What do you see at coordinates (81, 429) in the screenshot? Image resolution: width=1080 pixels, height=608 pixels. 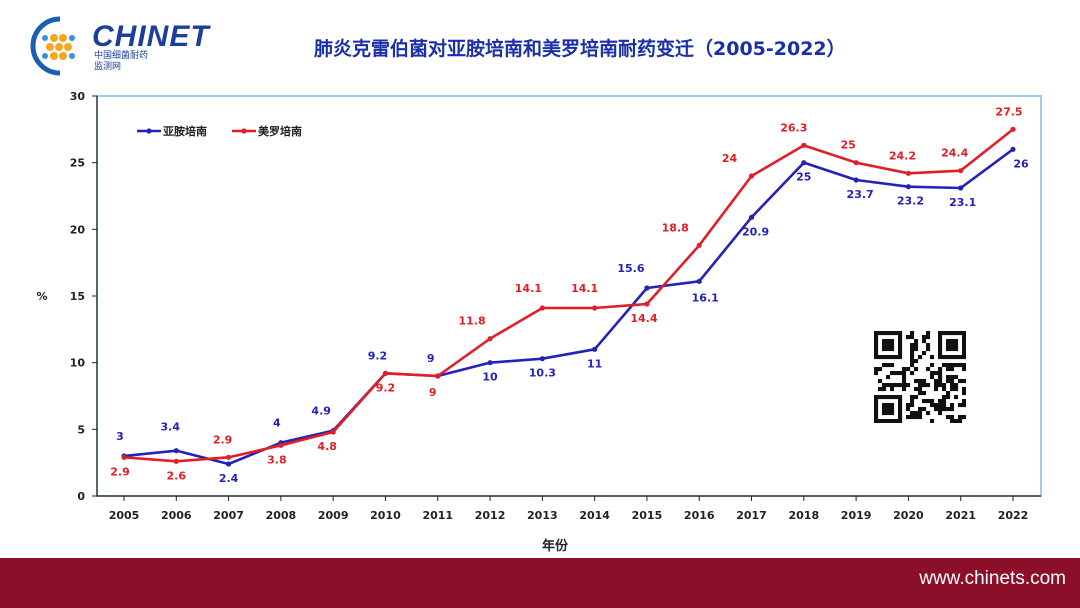 I see `y-tick-label: 5` at bounding box center [81, 429].